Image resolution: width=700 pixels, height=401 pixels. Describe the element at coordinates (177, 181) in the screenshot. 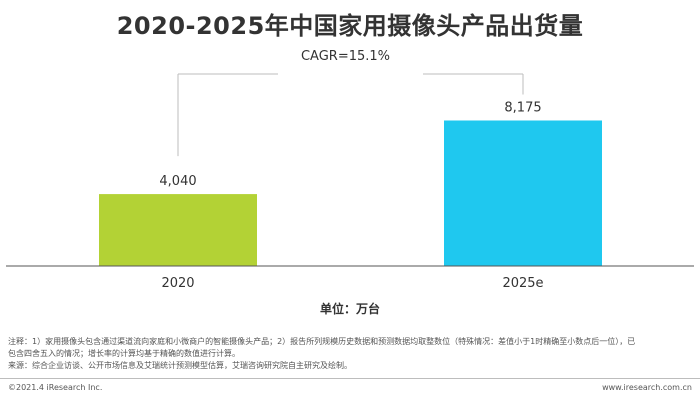

I see `data-label-2020: 4,040` at that location.